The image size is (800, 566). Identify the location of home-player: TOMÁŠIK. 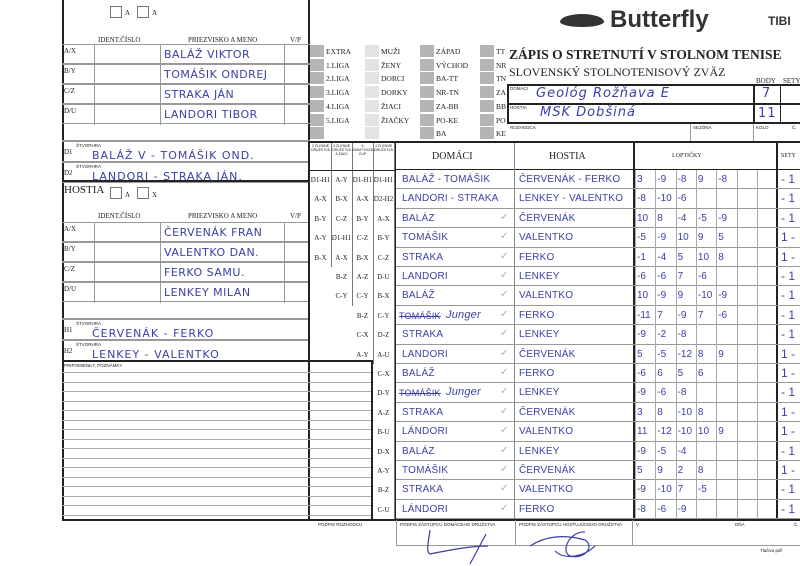
(425, 238).